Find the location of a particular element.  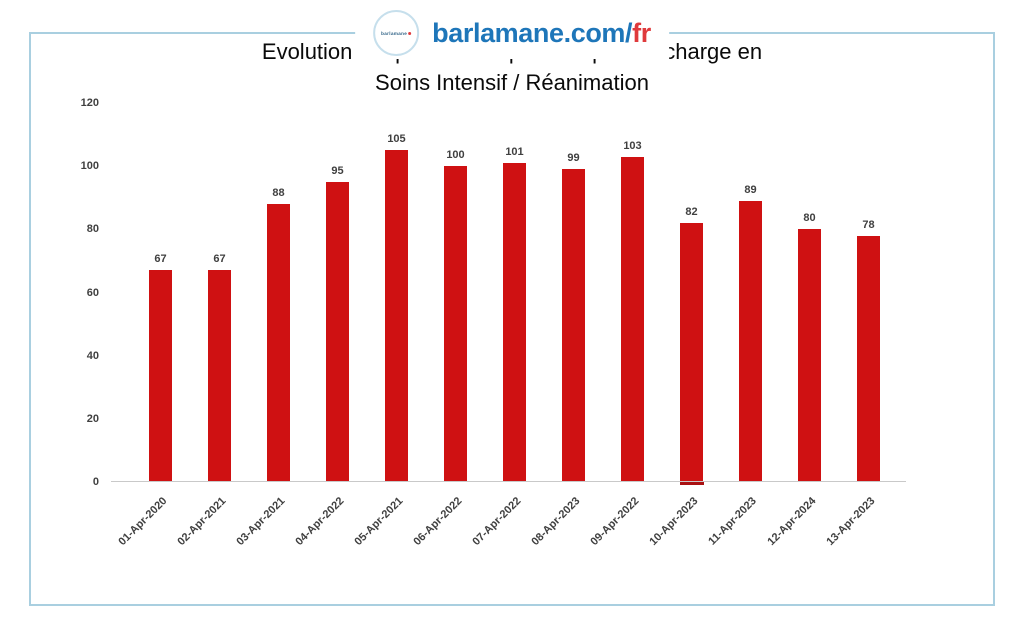

bar-value-label: 80 is located at coordinates (809, 218).